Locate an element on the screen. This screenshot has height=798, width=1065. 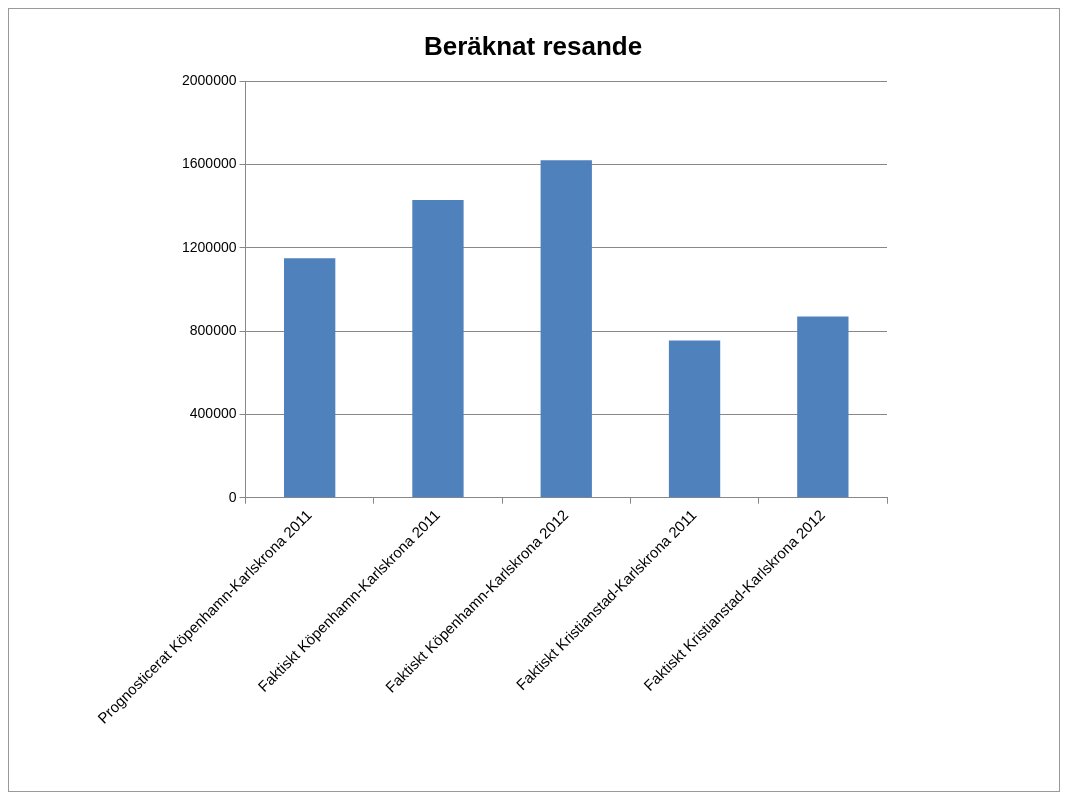
y-tick-label: 2000000 is located at coordinates (209, 80).